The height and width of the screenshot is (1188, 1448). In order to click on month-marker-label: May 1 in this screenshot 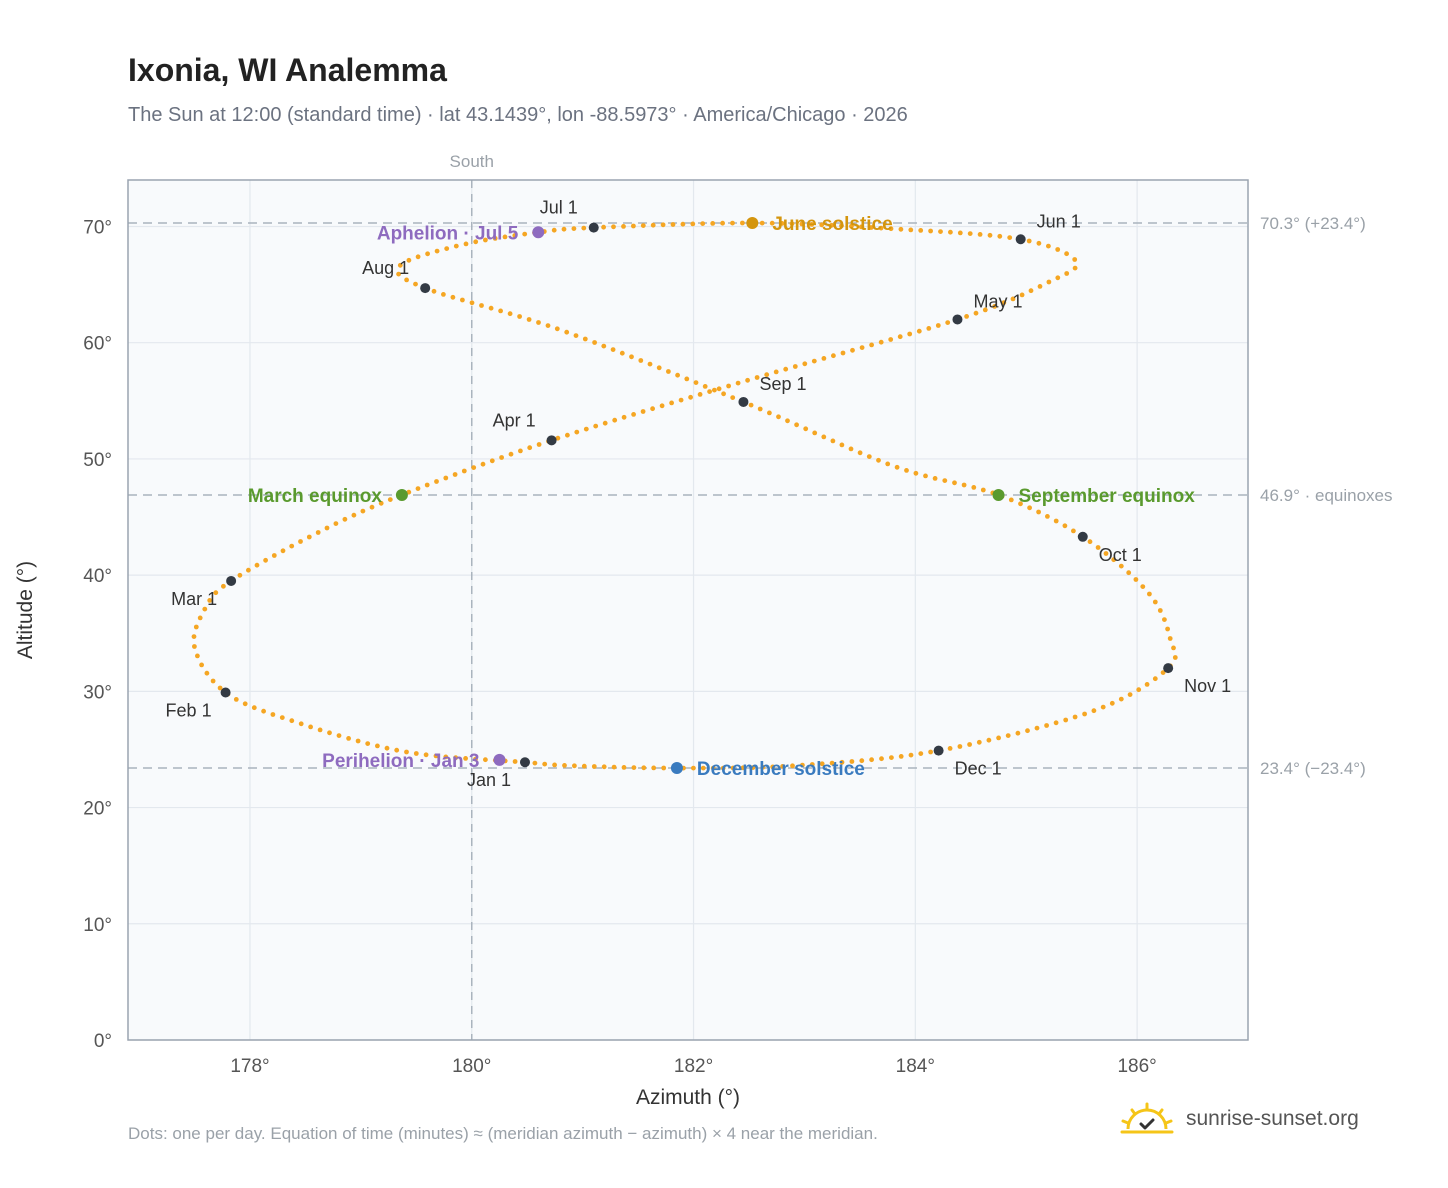, I will do `click(997, 301)`.